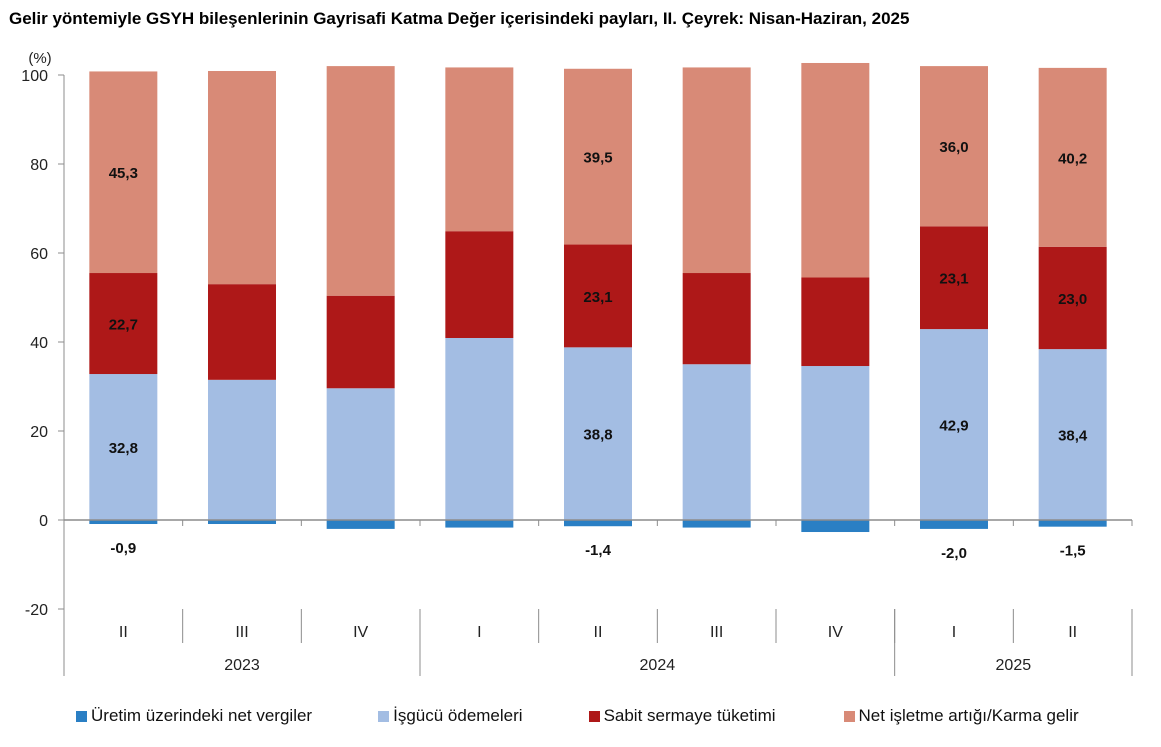 Image resolution: width=1161 pixels, height=747 pixels. I want to click on legend-item: Sabit sermaye tüketimi, so click(682, 716).